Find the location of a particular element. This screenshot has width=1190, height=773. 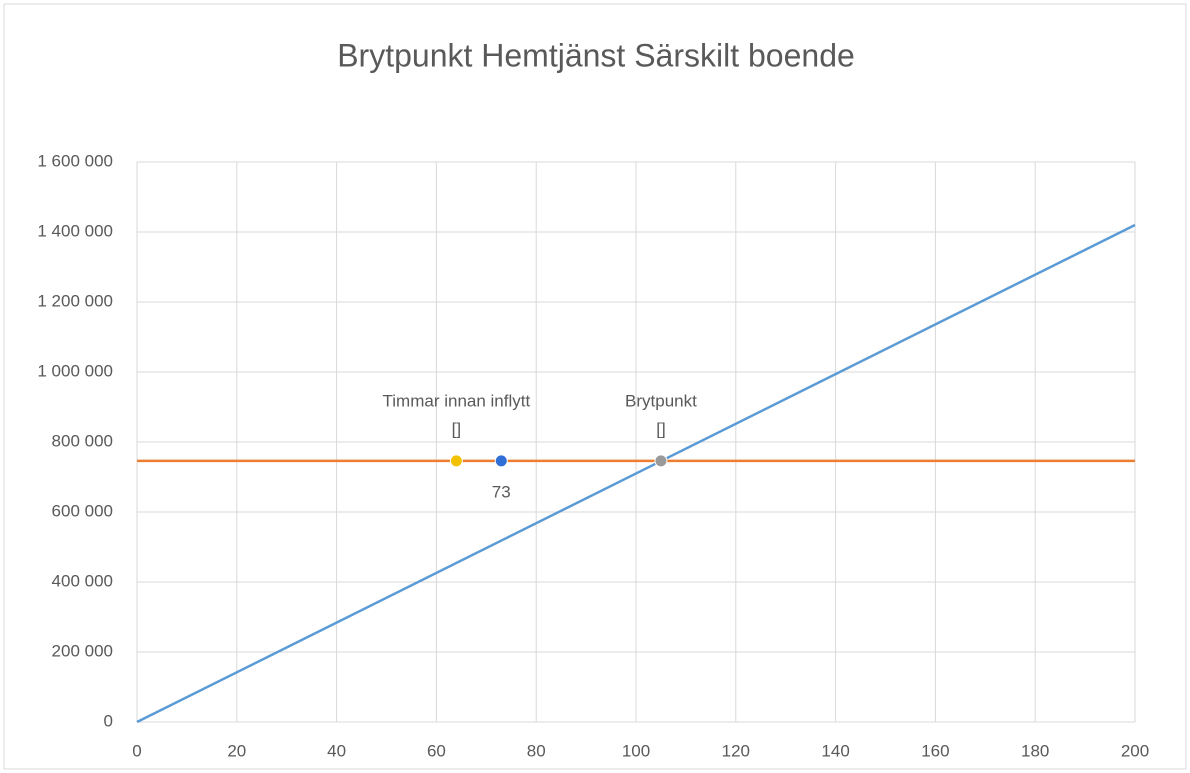

x-tick-label: 180 is located at coordinates (1035, 750).